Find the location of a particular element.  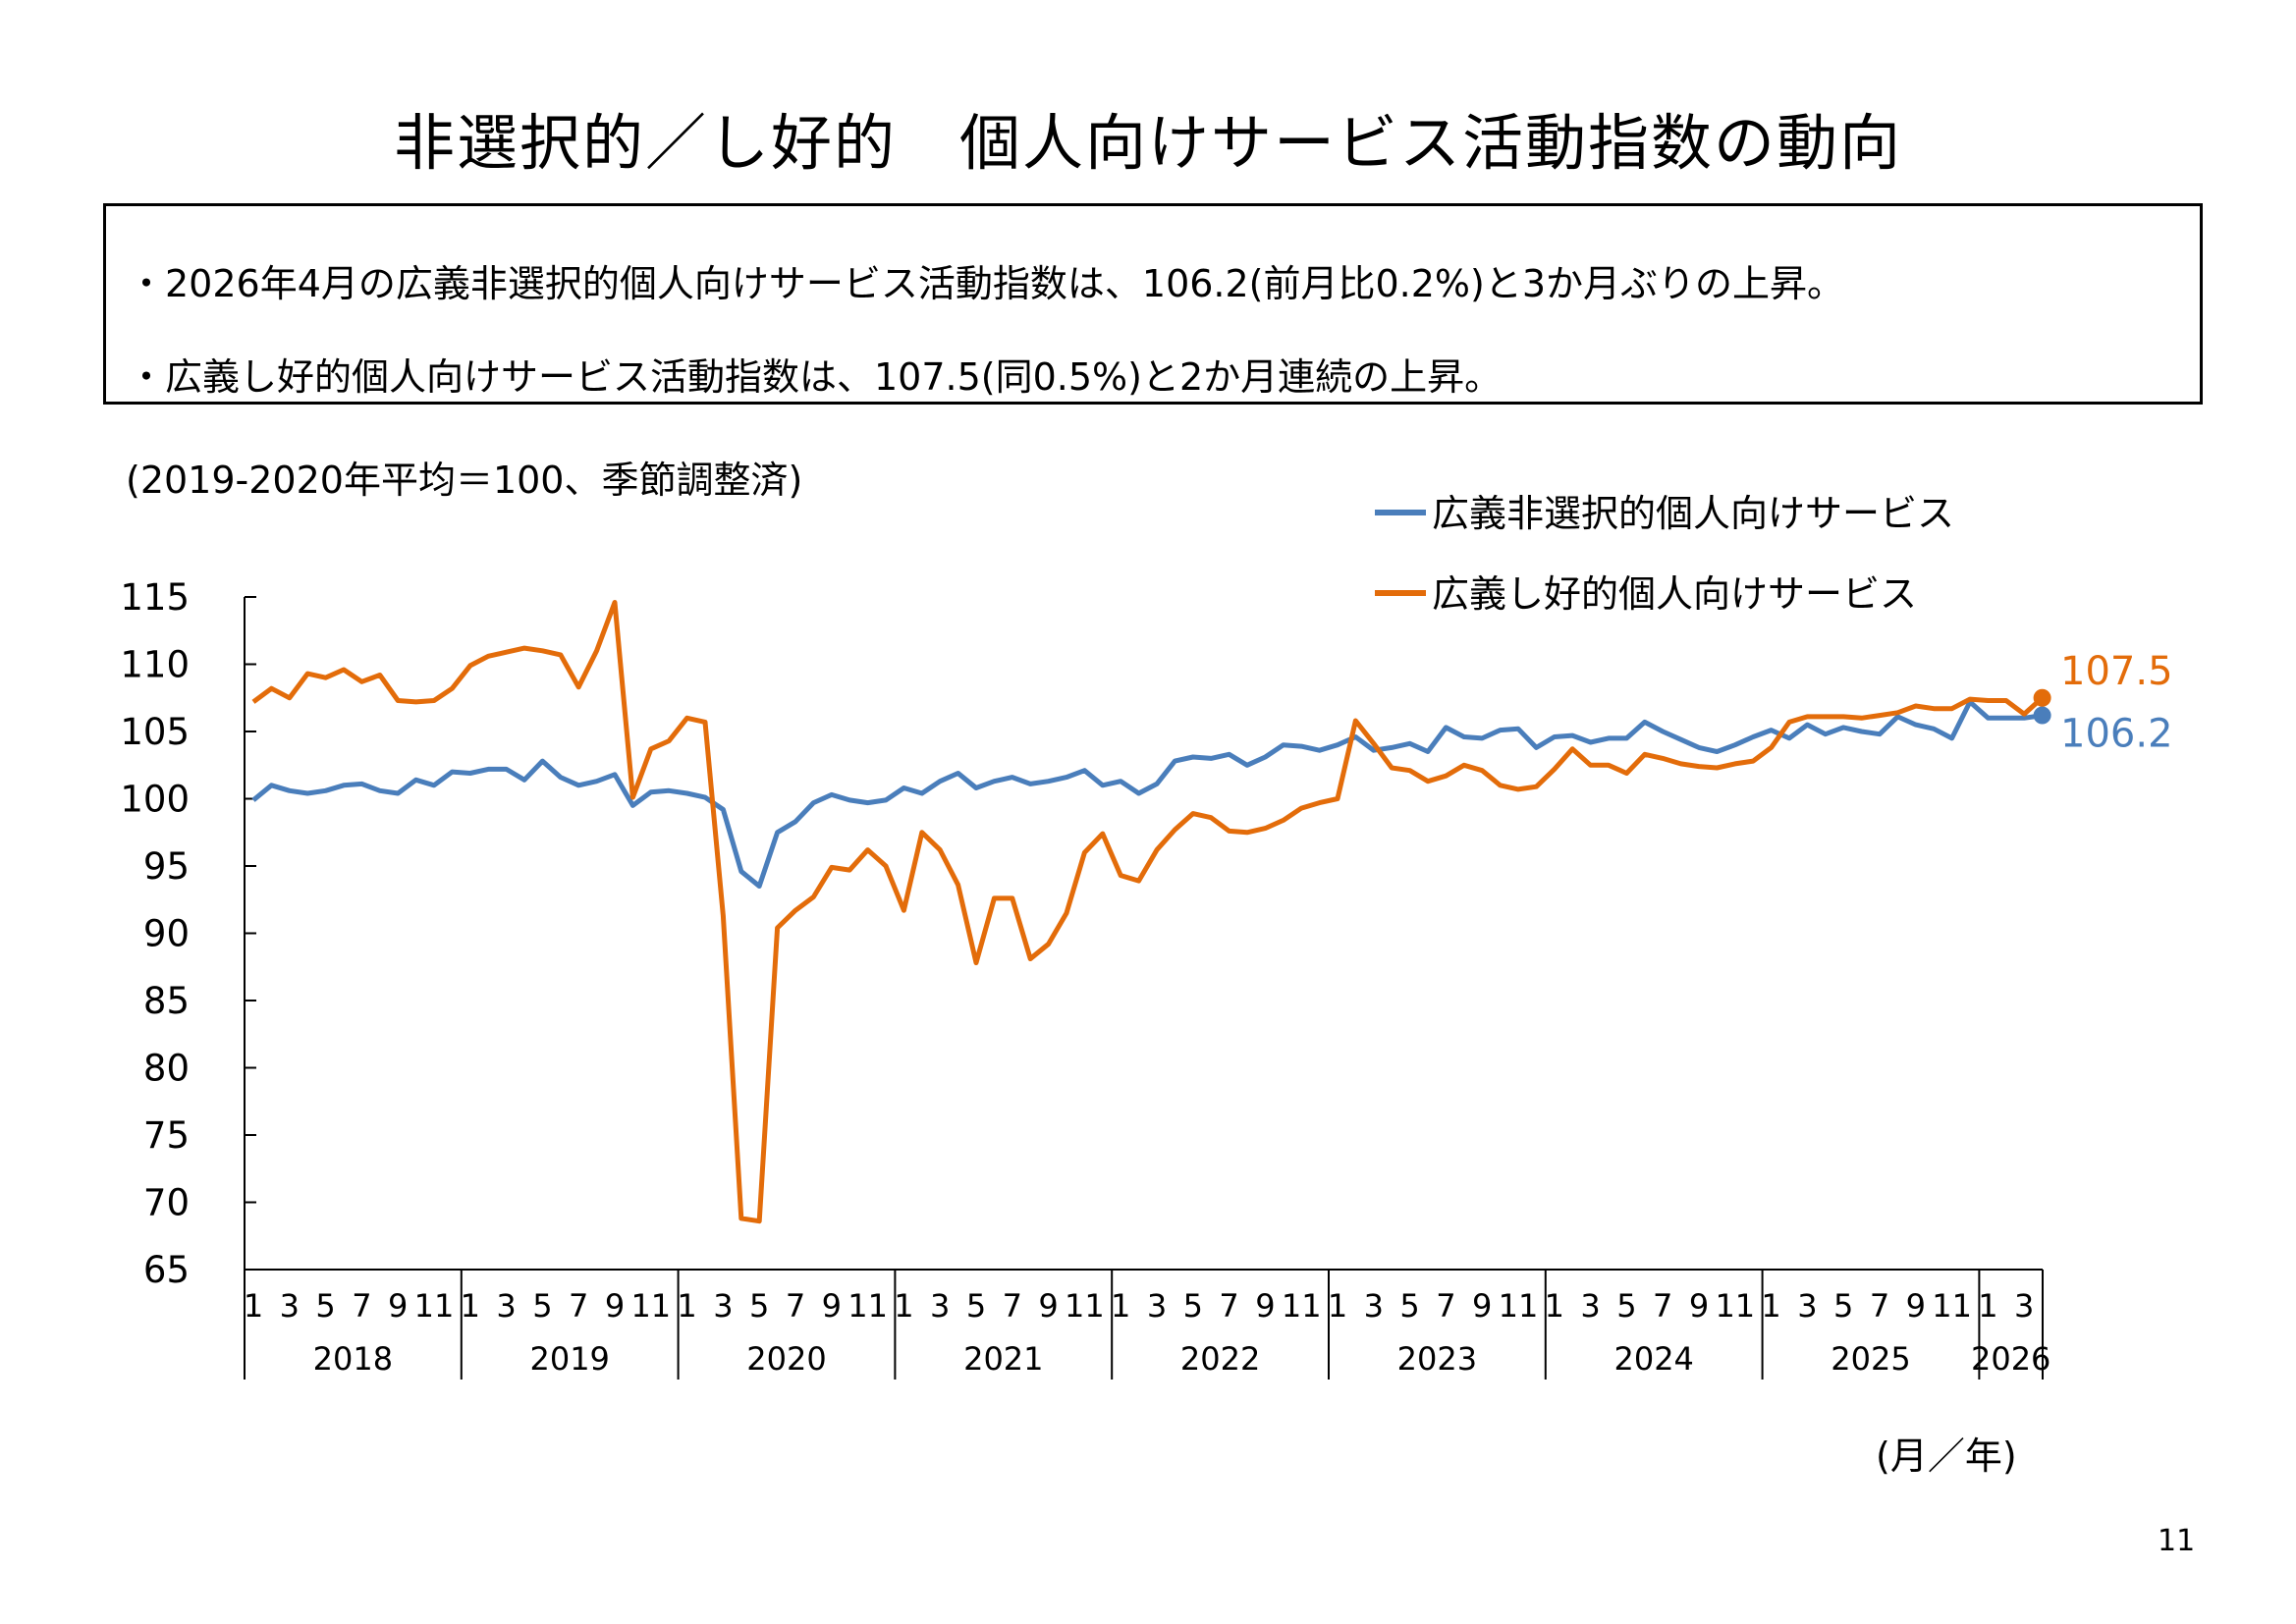

y-tick-label: 80 is located at coordinates (166, 1069).